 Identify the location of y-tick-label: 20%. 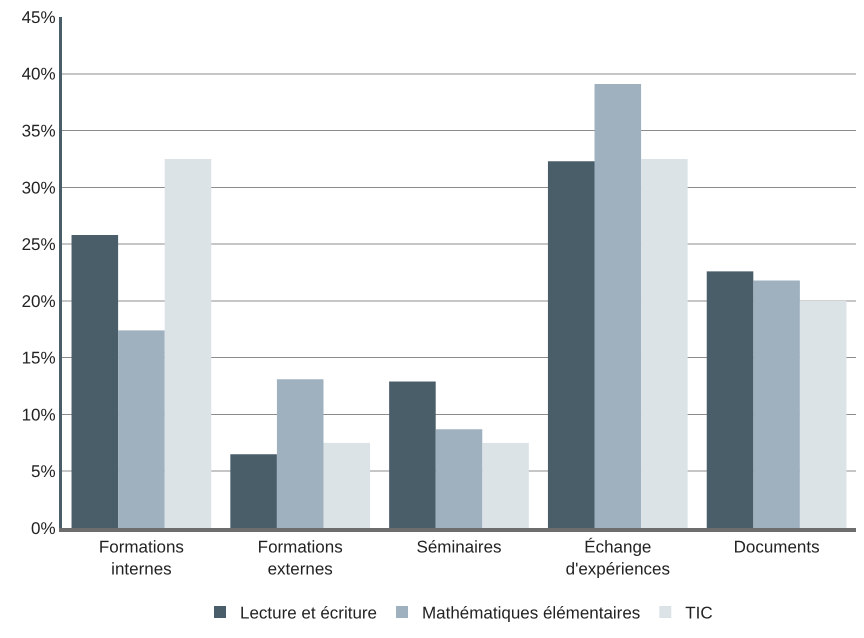
(39, 301).